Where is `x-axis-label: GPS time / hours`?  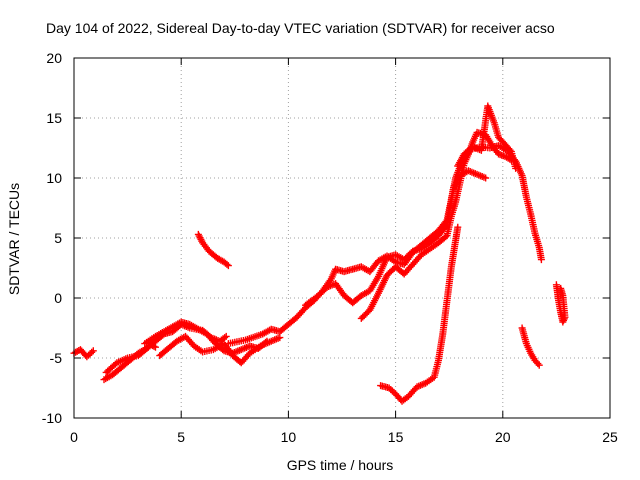 x-axis-label: GPS time / hours is located at coordinates (340, 465).